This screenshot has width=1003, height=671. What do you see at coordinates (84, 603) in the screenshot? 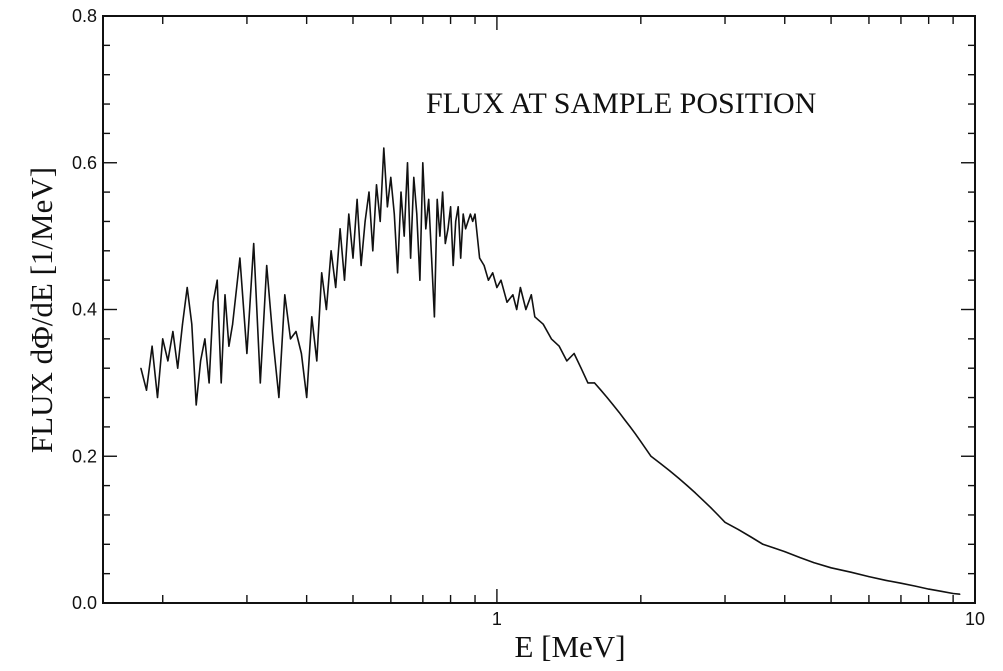
I see `y-tick-label: 0.0` at bounding box center [84, 603].